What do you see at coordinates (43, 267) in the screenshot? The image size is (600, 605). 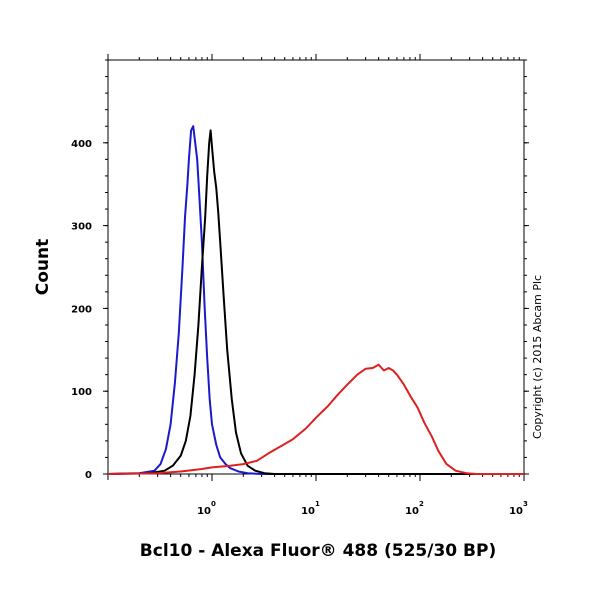 I see `y-axis-label: Count` at bounding box center [43, 267].